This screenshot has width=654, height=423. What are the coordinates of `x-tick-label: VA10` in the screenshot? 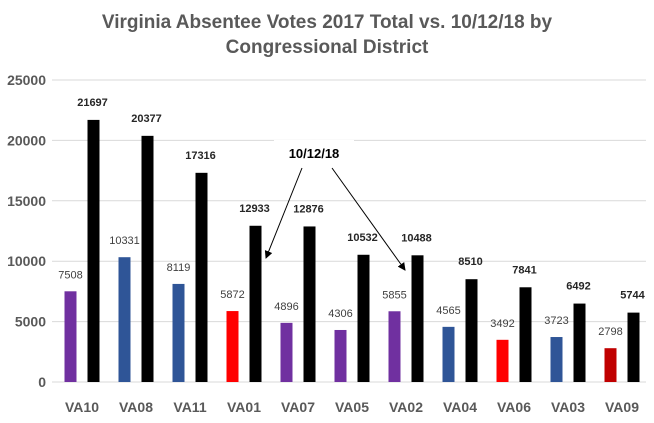 It's located at (82, 407).